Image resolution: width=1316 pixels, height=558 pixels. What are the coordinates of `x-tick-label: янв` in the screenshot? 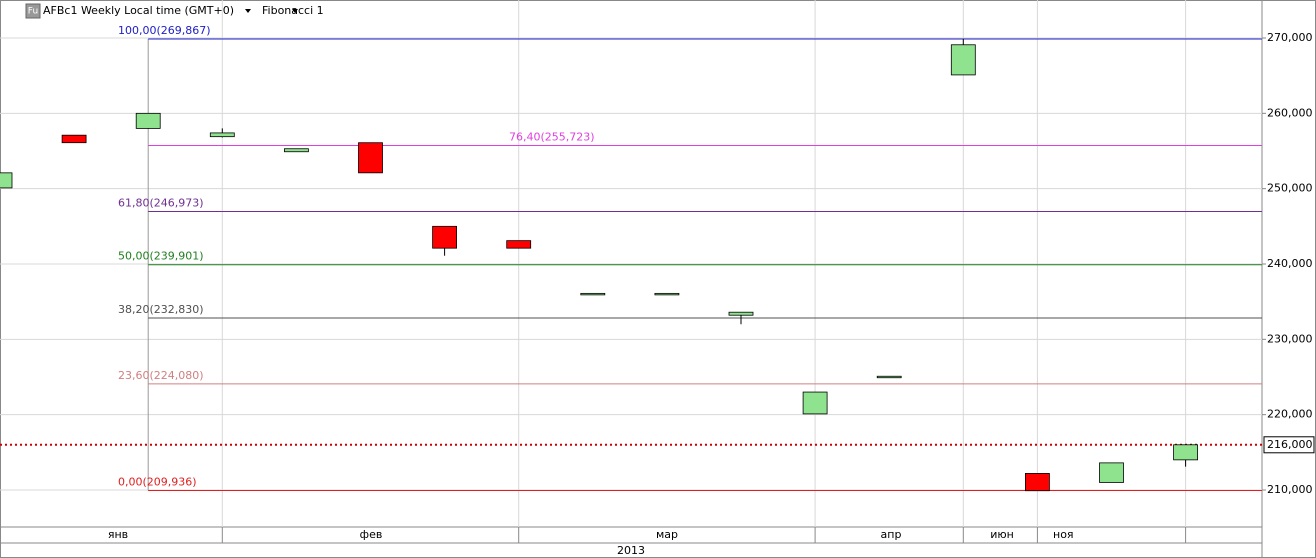 It's located at (118, 534).